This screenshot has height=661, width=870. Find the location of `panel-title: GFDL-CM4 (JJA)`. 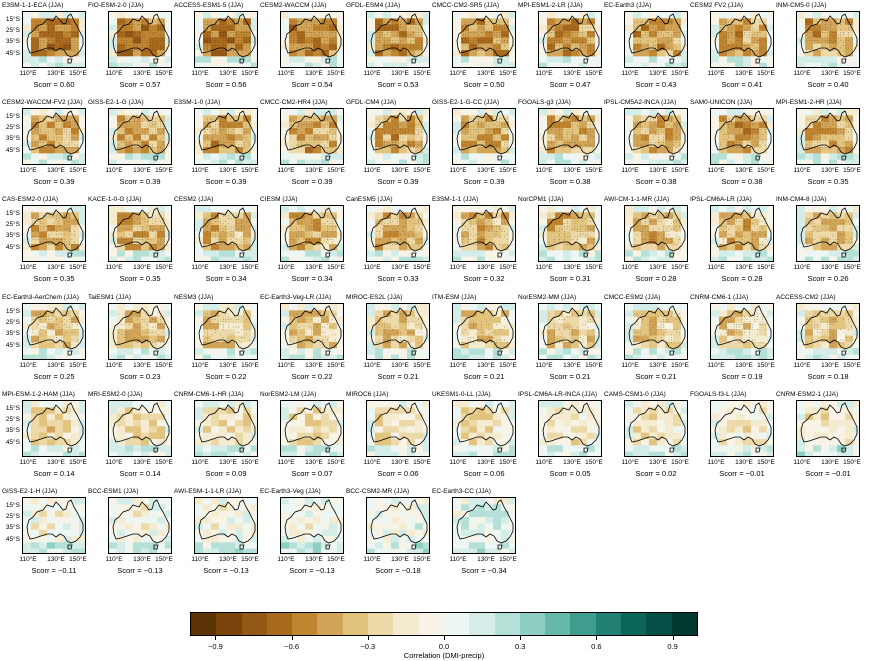

panel-title: GFDL-CM4 (JJA) is located at coordinates (371, 102).